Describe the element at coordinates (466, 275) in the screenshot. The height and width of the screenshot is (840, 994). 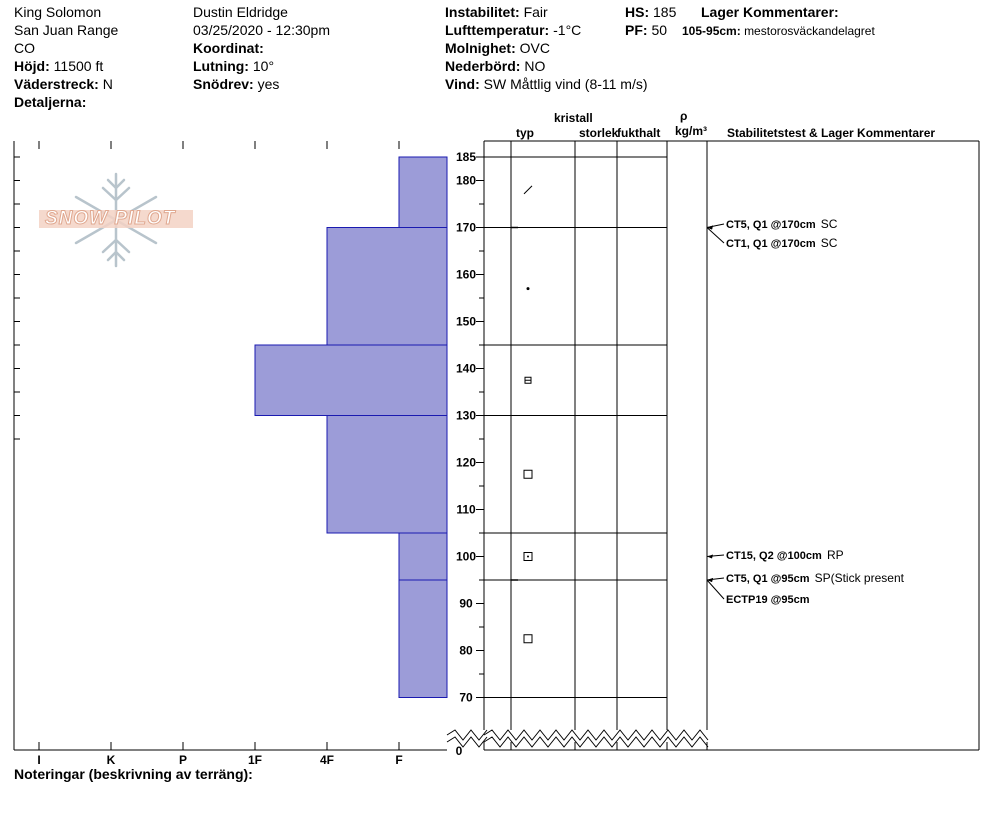
I see `depth-tick-label: 160` at that location.